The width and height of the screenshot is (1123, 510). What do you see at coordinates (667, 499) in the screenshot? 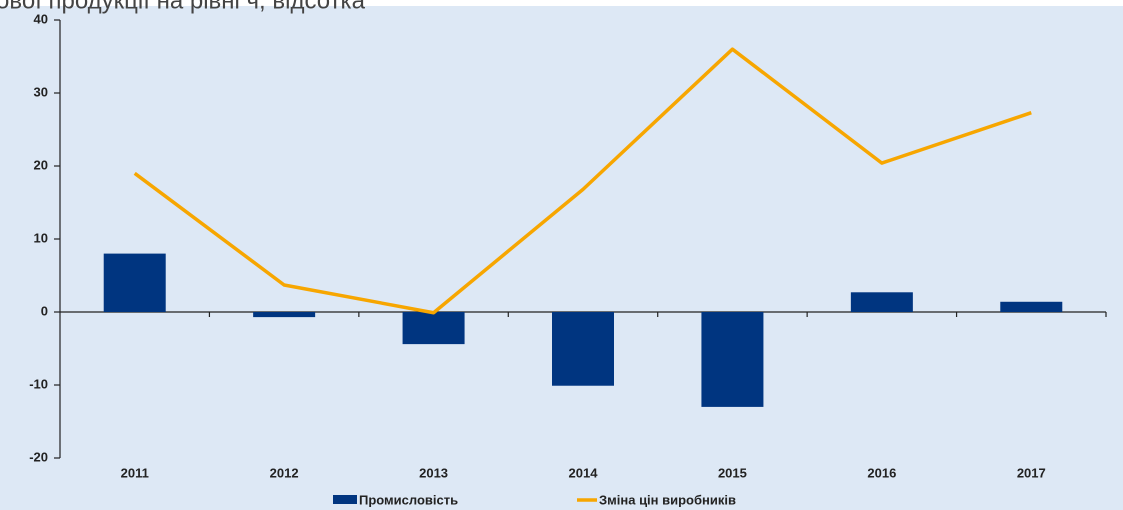
I see `legend-label: Зміна цін виробників` at bounding box center [667, 499].